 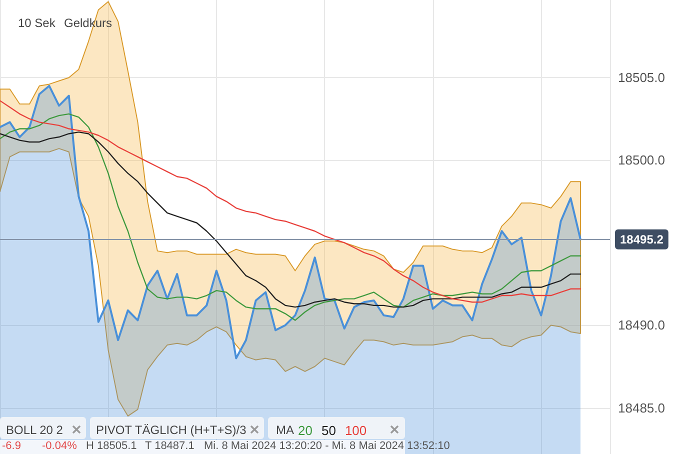 What do you see at coordinates (641, 408) in the screenshot?
I see `y-tick-label: 18485.0` at bounding box center [641, 408].